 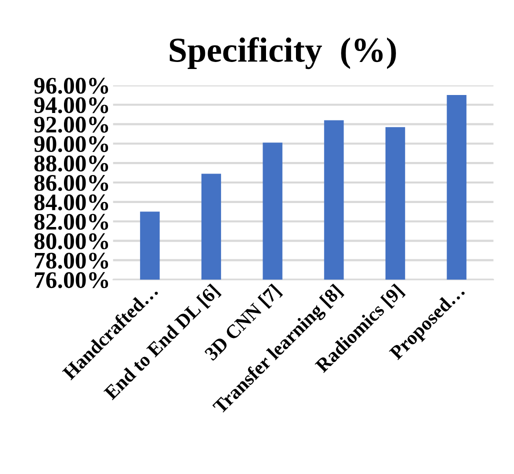 I want to click on y-tick-label: 76.00%, so click(x=71, y=280).